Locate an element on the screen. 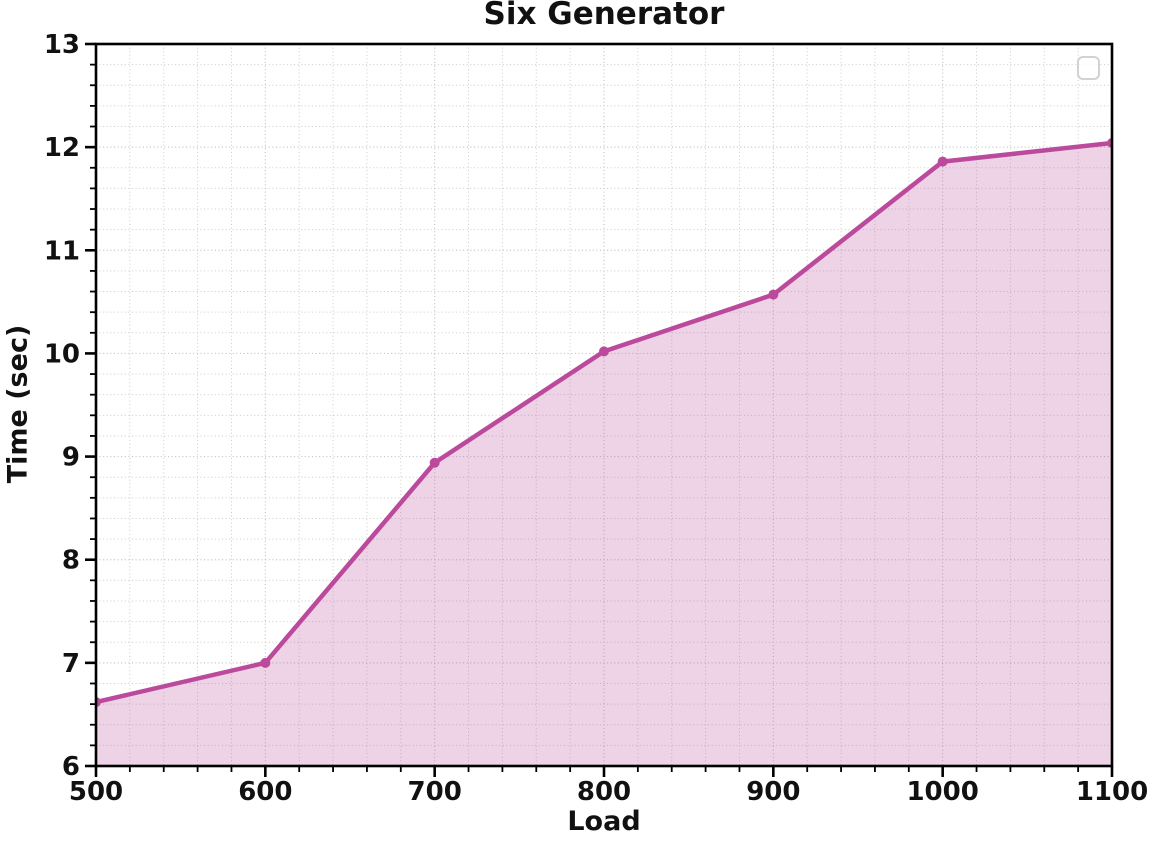  y-axis-ticks is located at coordinates (90, 405).